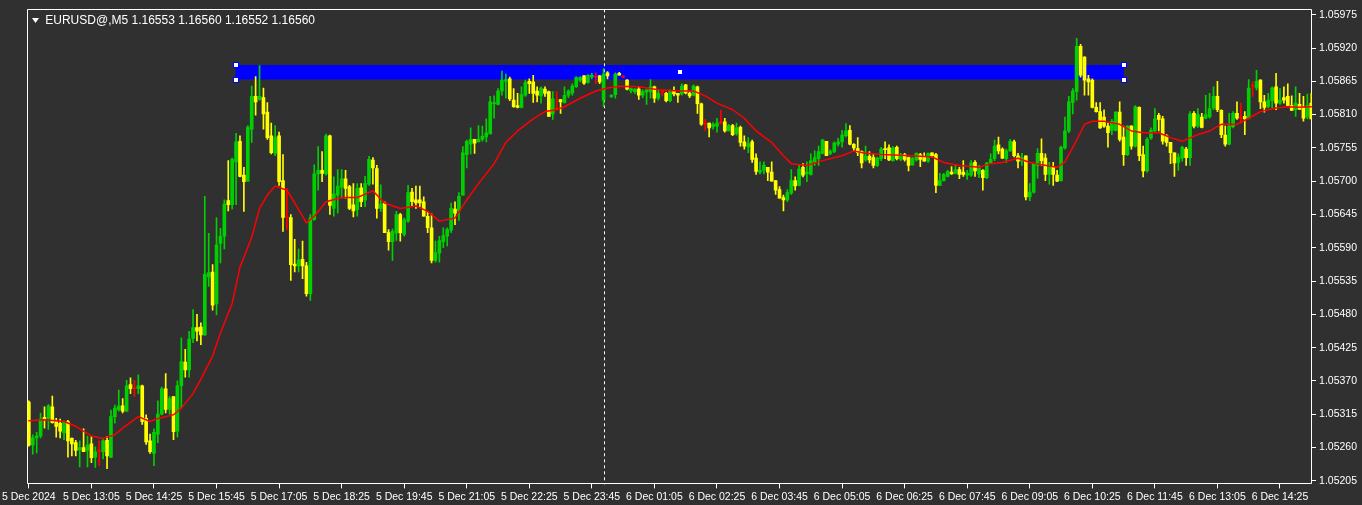  What do you see at coordinates (1338, 313) in the screenshot?
I see `y-tick-label: 1.05480` at bounding box center [1338, 313].